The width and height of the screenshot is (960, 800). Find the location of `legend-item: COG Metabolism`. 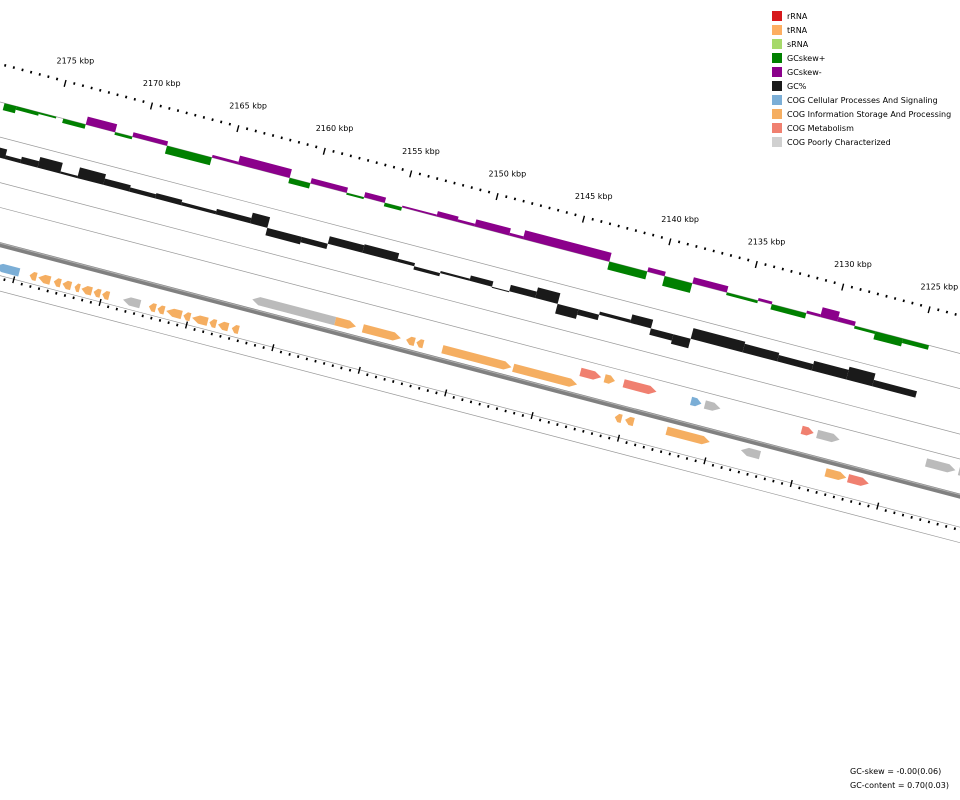

legend-item: COG Metabolism is located at coordinates (865, 128).